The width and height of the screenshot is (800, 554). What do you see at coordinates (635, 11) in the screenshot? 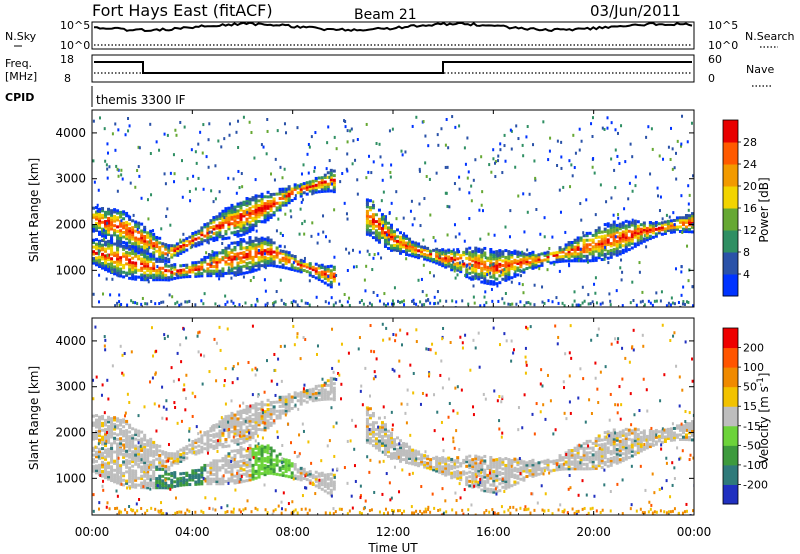
I see `date-label: 03/Jun/2011` at bounding box center [635, 11].